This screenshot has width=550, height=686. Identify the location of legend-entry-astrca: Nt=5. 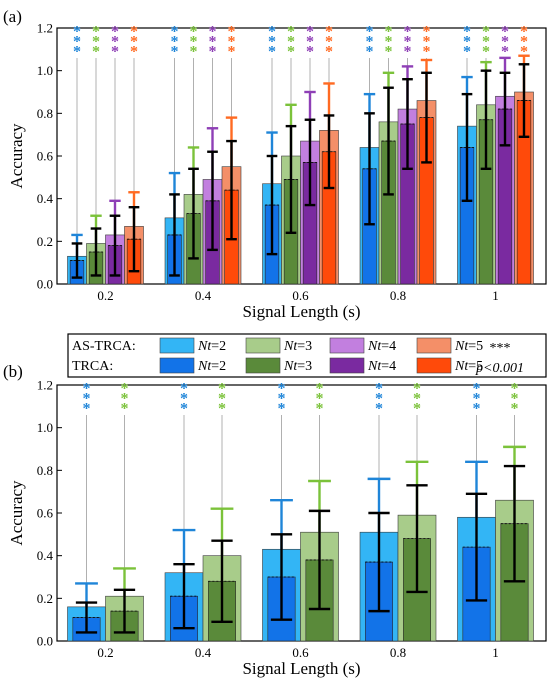
(468, 346).